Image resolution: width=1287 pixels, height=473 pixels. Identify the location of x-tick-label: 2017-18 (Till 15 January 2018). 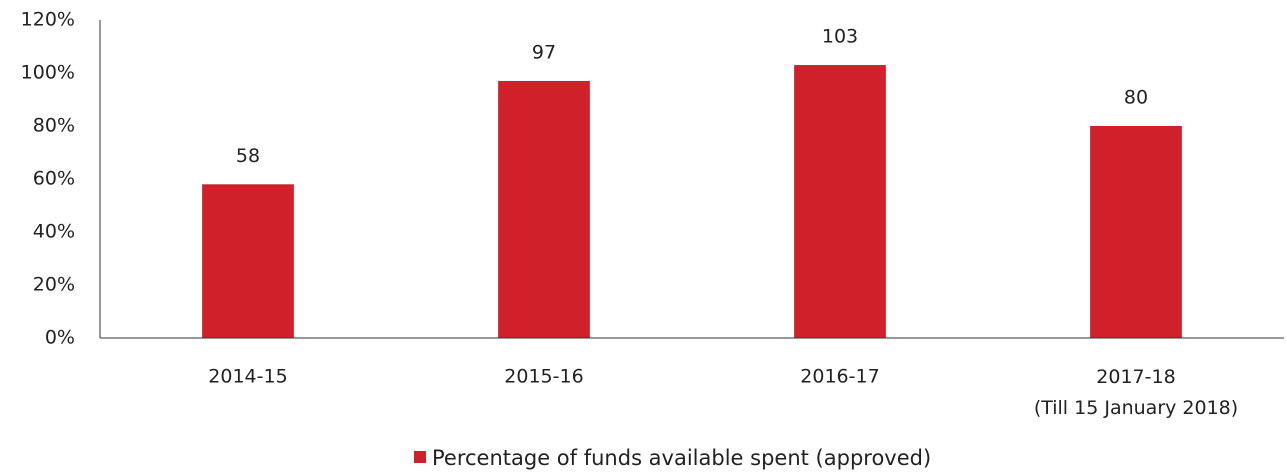
(1136, 392).